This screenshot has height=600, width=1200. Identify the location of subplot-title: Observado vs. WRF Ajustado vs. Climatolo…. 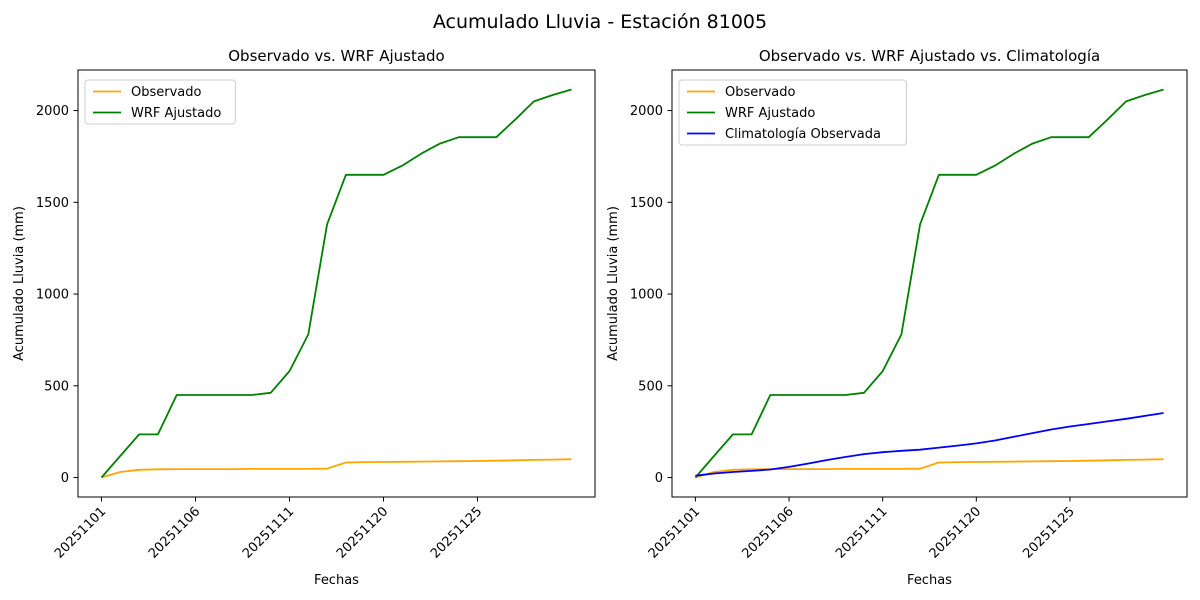
(929, 56).